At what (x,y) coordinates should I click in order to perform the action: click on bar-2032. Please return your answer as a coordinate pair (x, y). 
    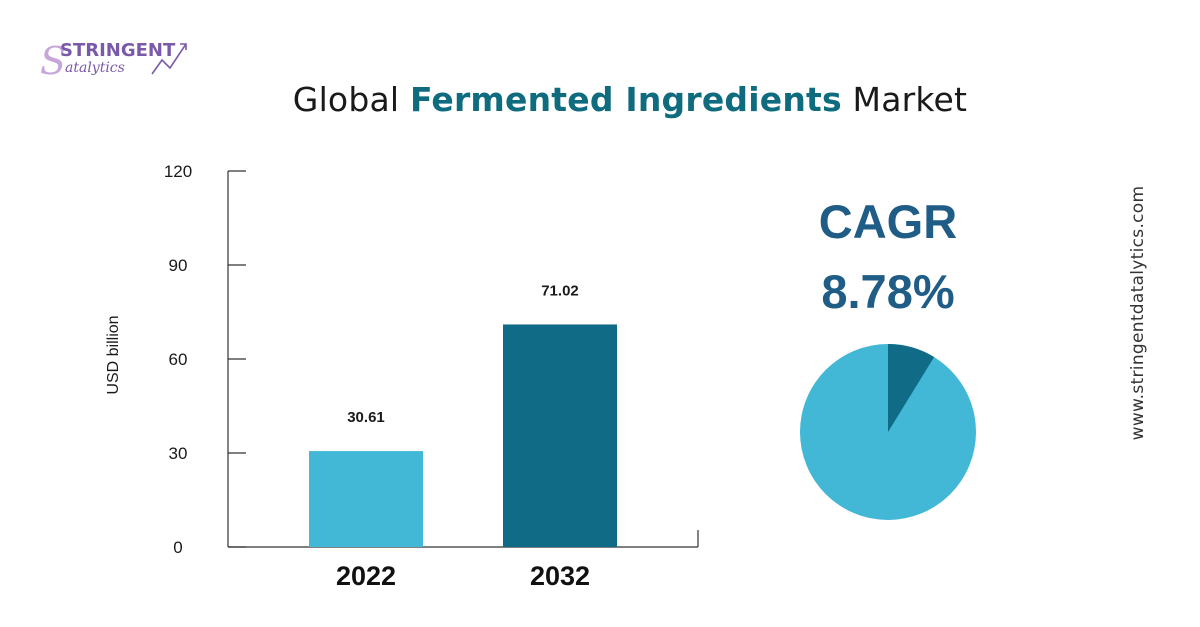
    Looking at the image, I should click on (560, 435).